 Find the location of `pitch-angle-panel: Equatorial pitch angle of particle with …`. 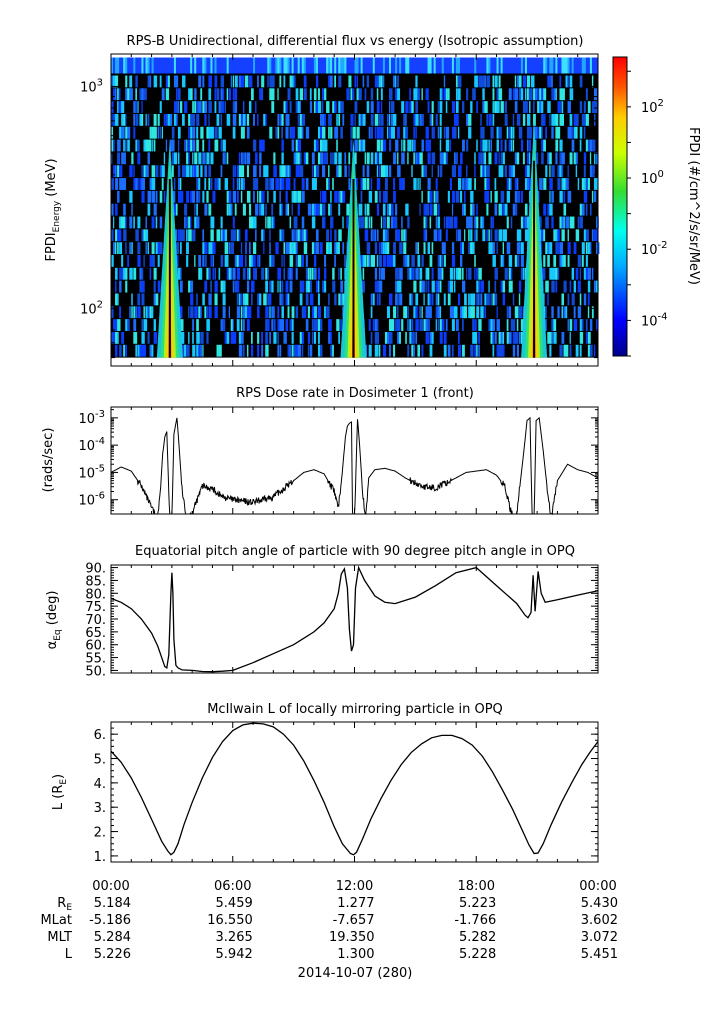

pitch-angle-panel: Equatorial pitch angle of particle with … is located at coordinates (322, 611).